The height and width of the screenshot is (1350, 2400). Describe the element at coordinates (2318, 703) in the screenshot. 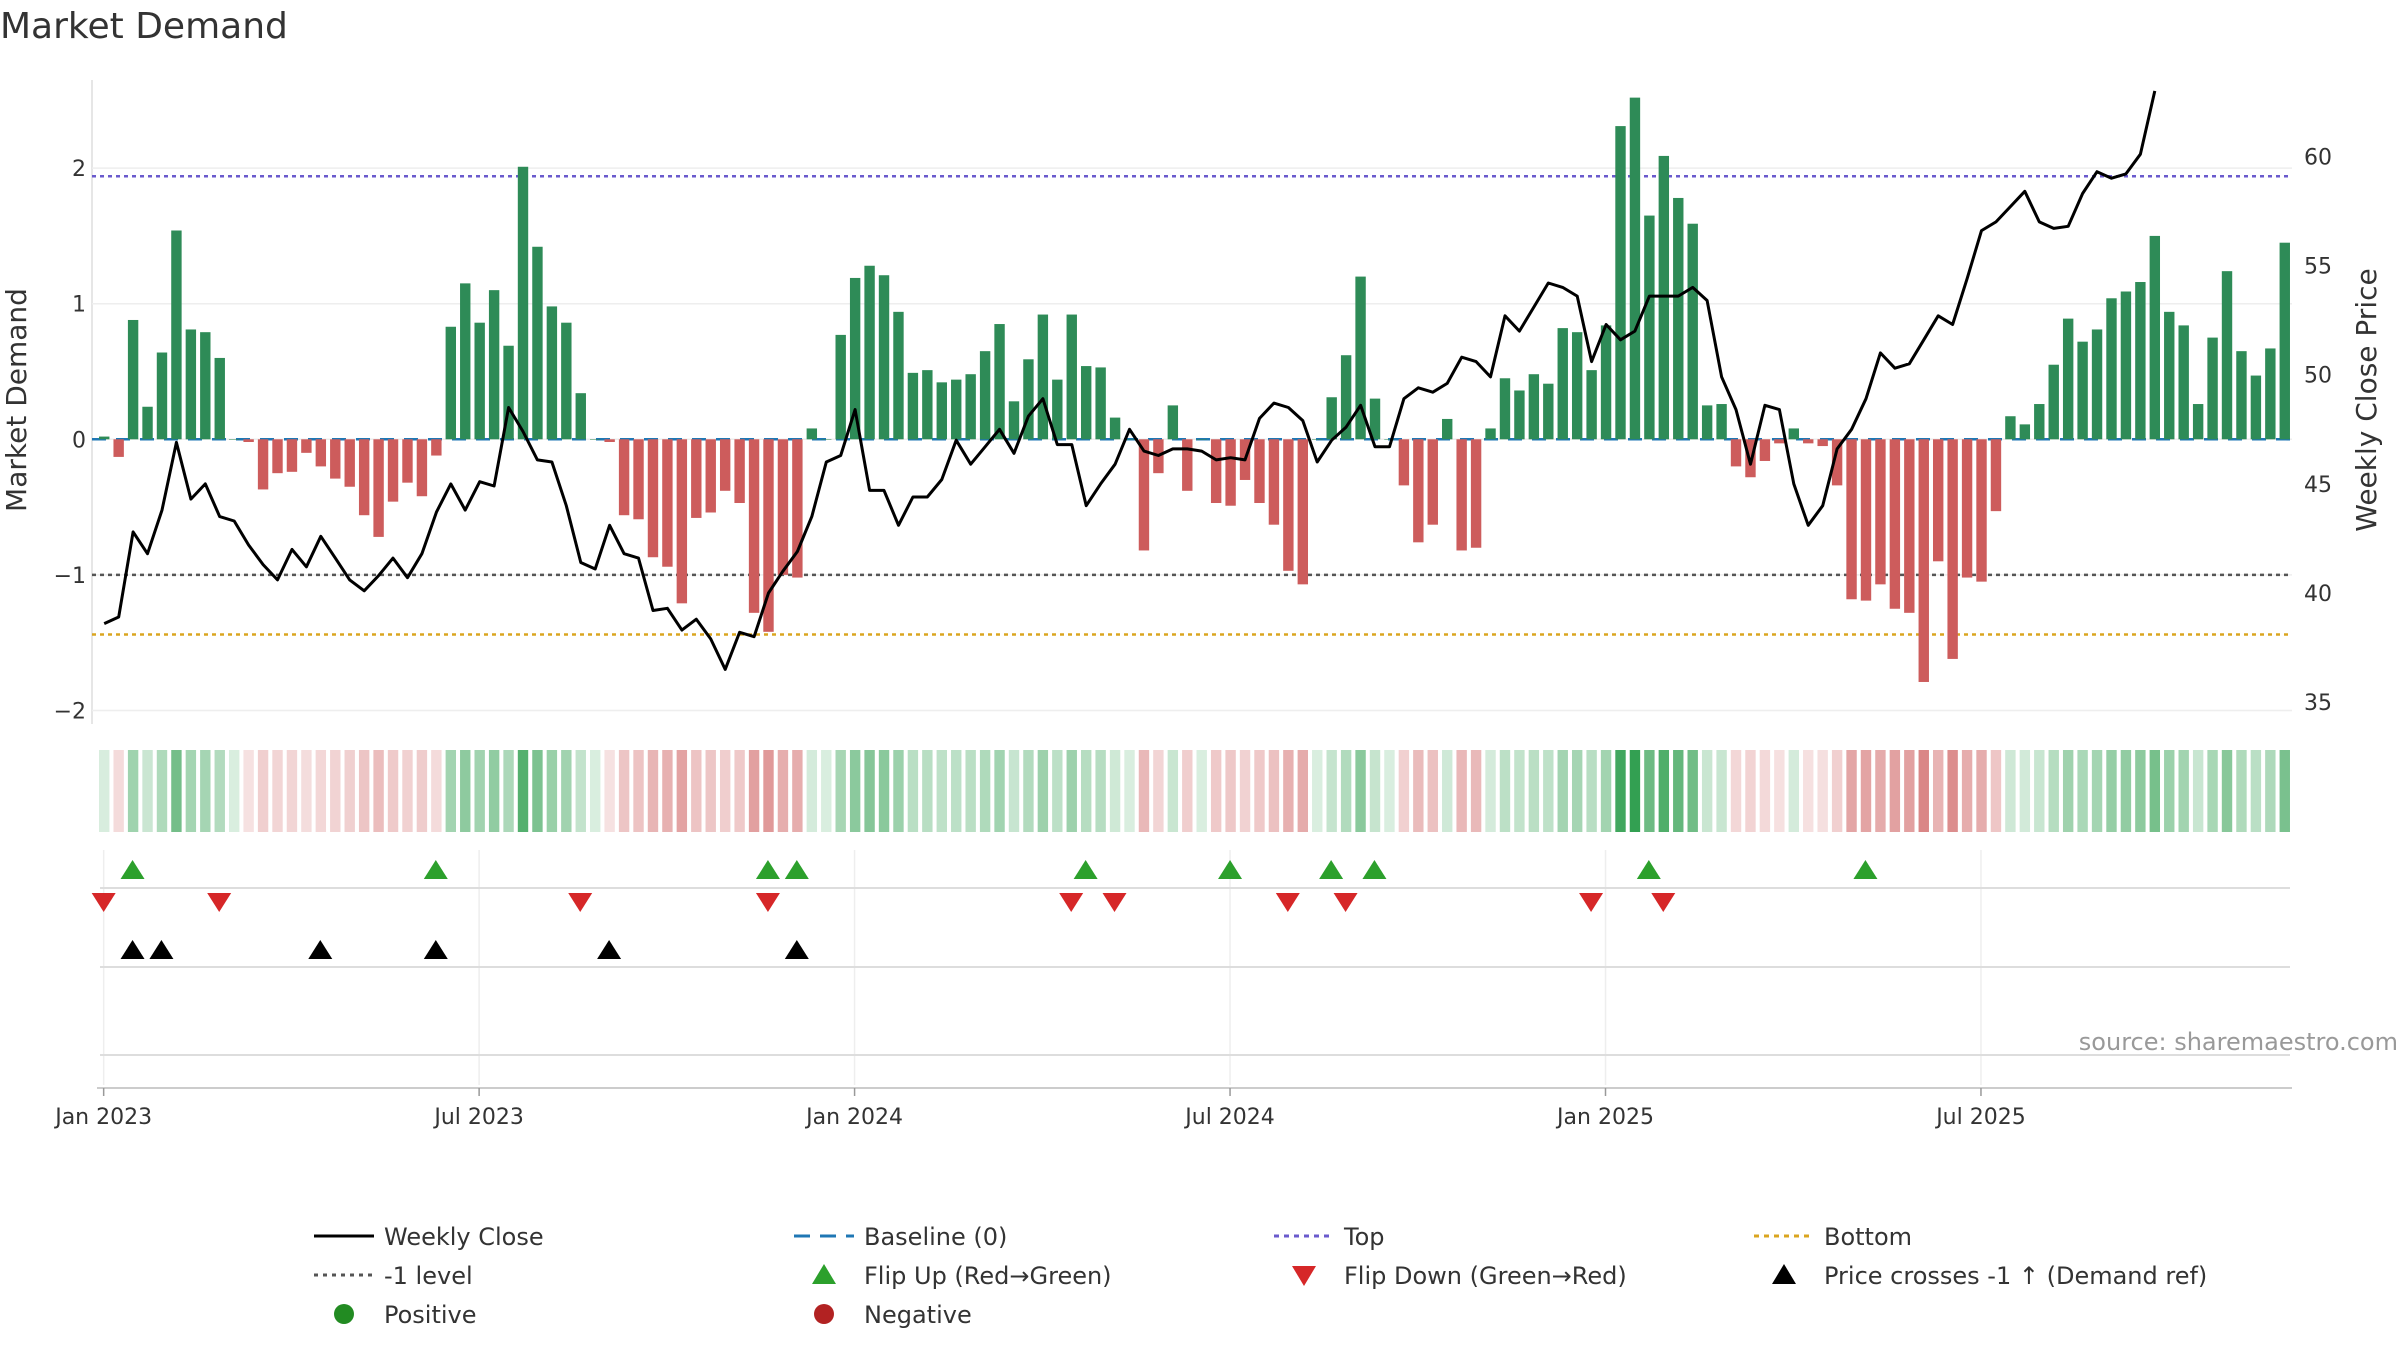

I see `y2-tick-label: 35` at that location.